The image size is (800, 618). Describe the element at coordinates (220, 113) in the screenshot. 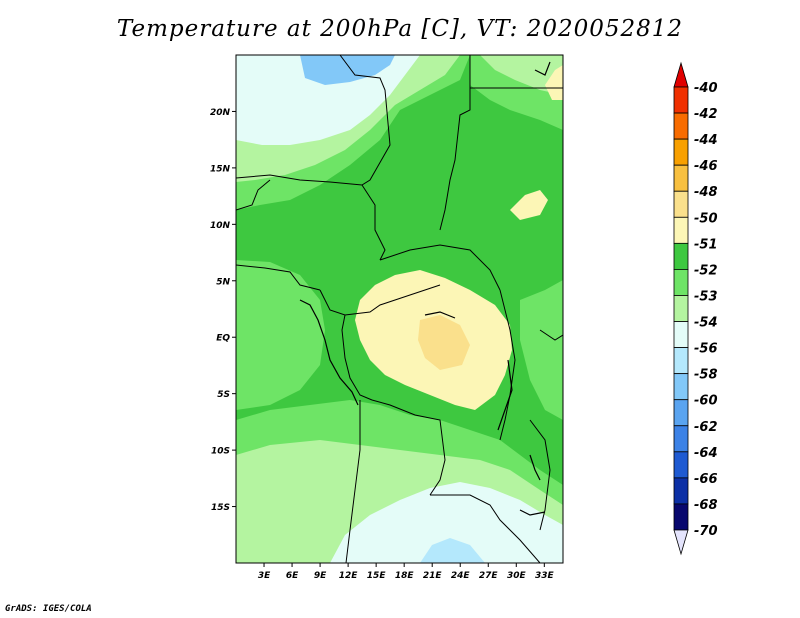

I see `lat-tick-label: 20N` at that location.